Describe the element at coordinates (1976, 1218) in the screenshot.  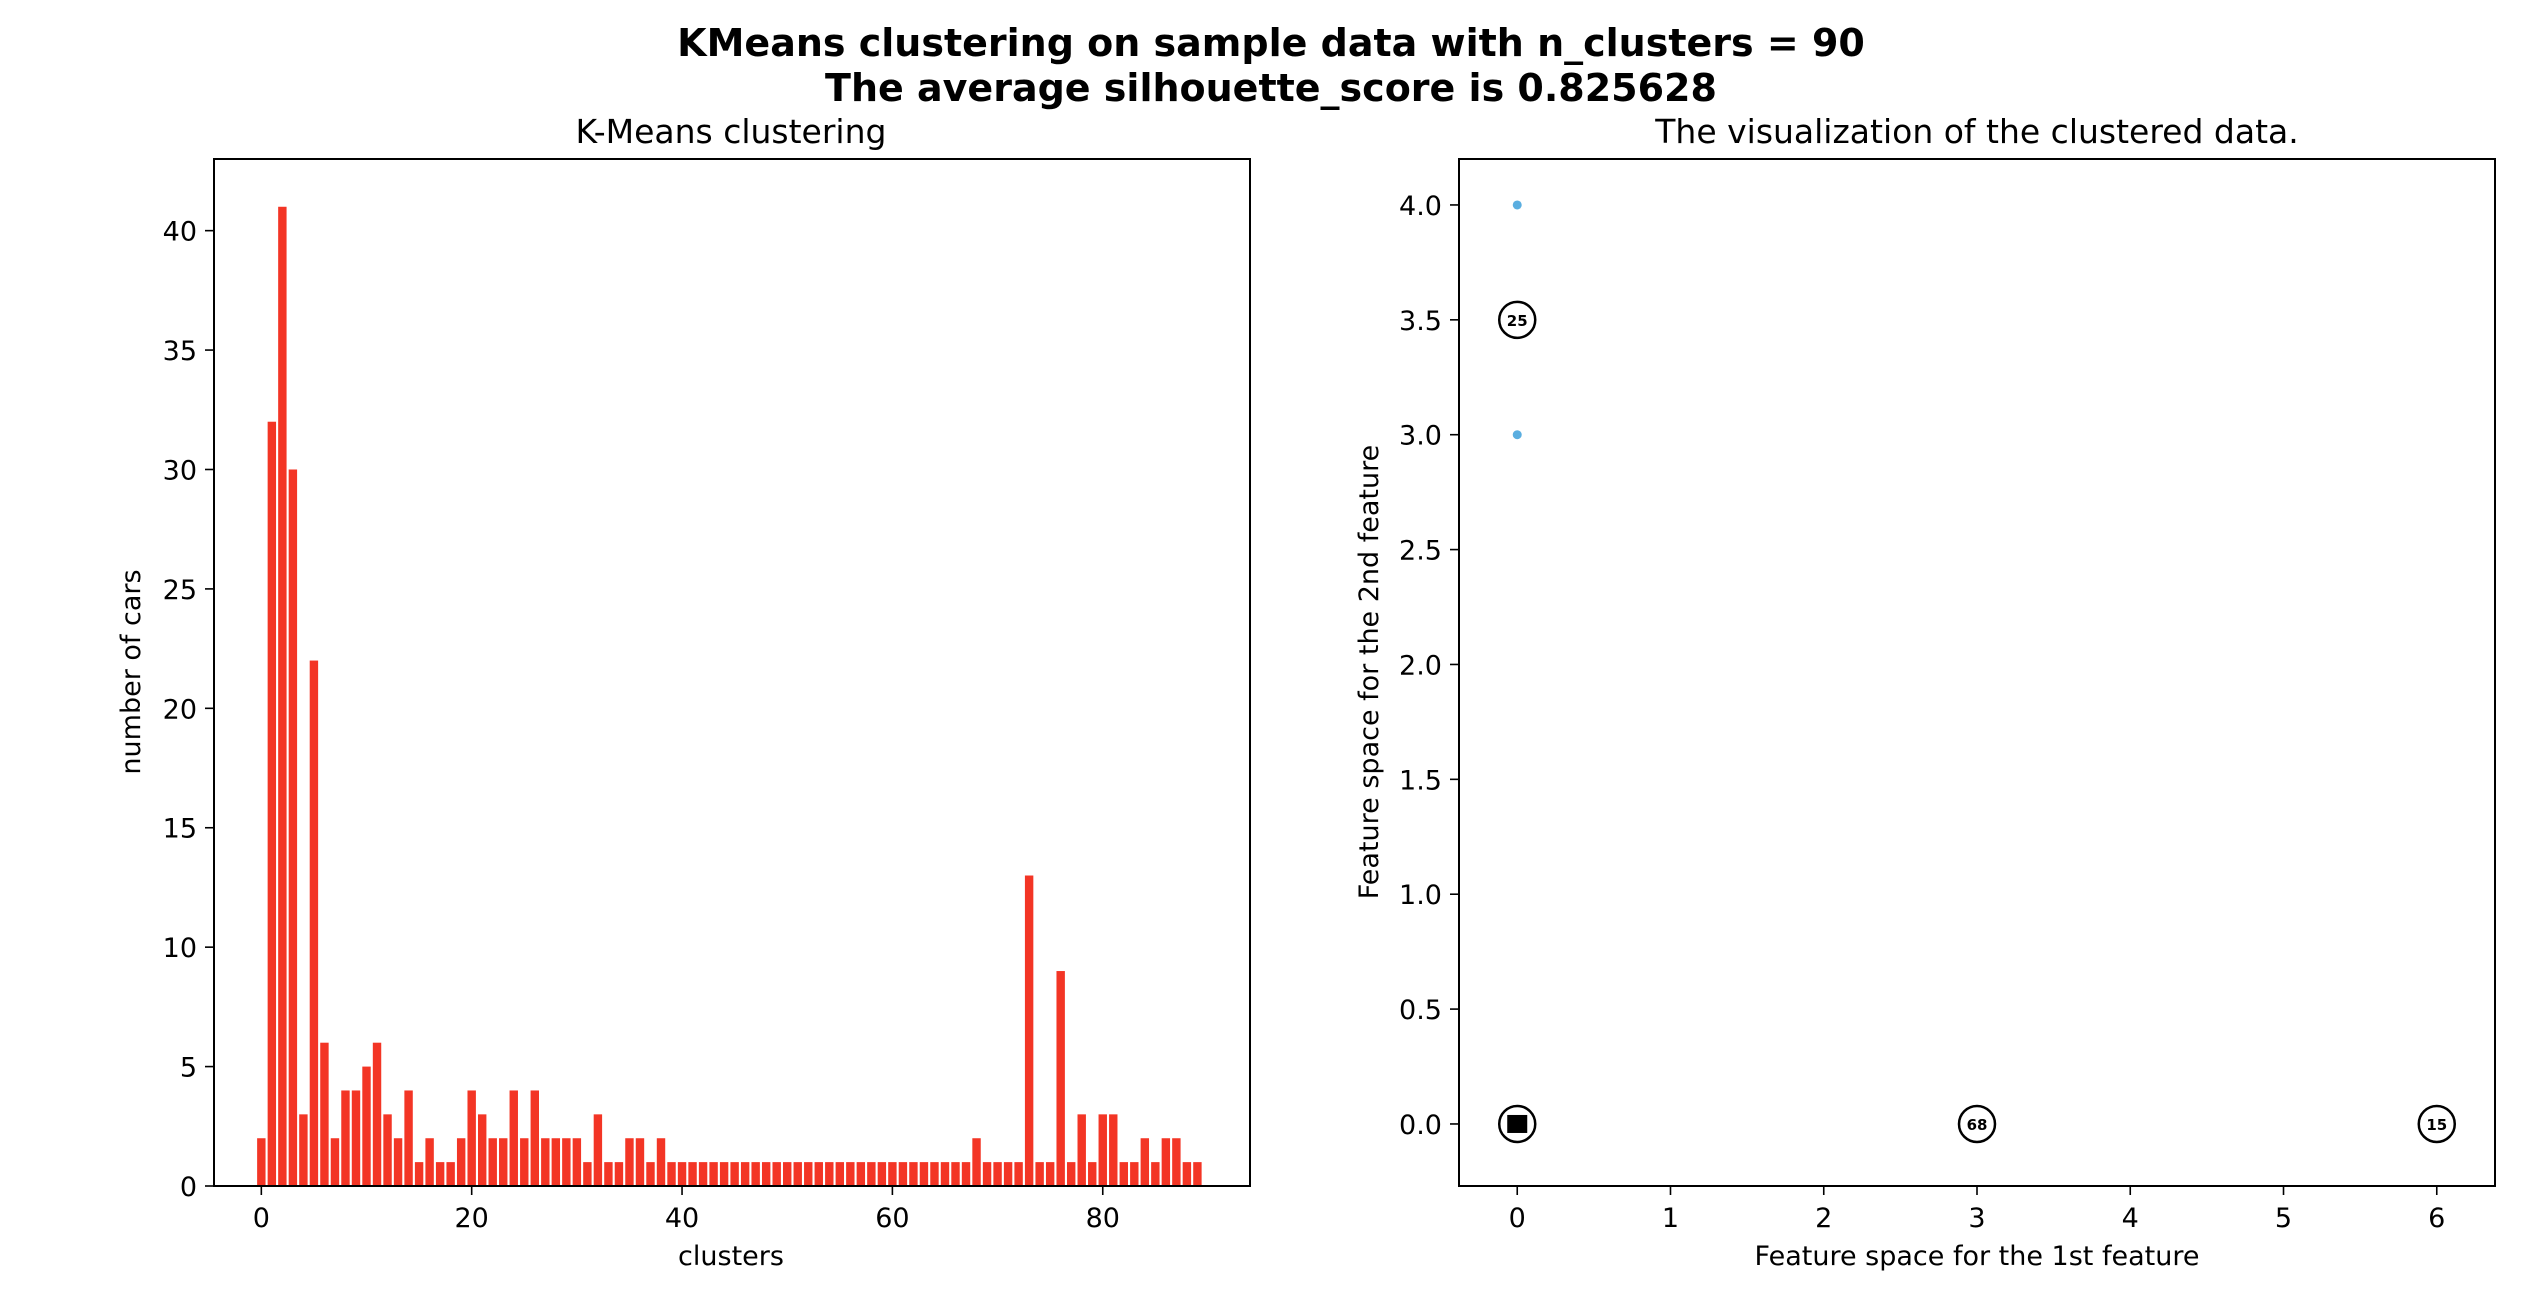
I see `scatter-xtick-label: 3` at that location.